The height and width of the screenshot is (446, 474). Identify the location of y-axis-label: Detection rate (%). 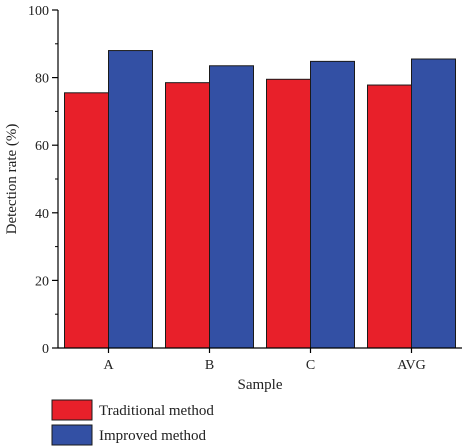
(12, 179).